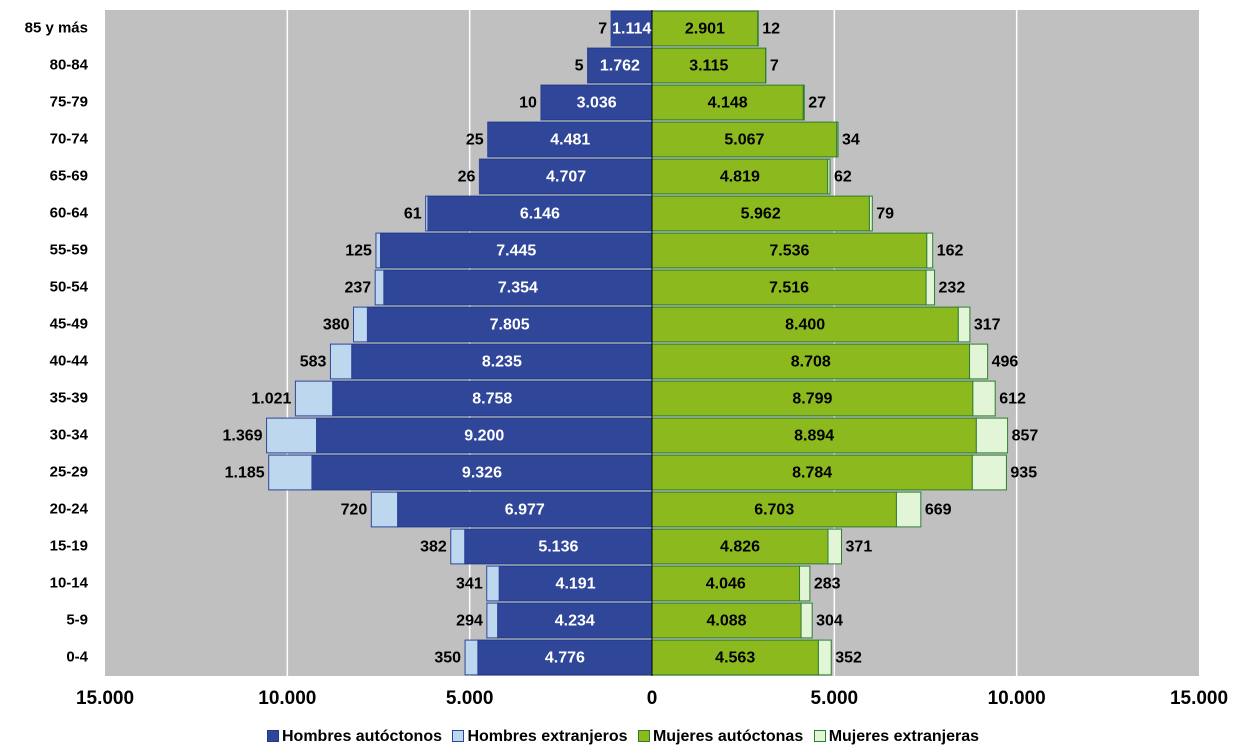 The height and width of the screenshot is (747, 1246). Describe the element at coordinates (475, 140) in the screenshot. I see `data-label-hombres-extranjeros: 25` at that location.